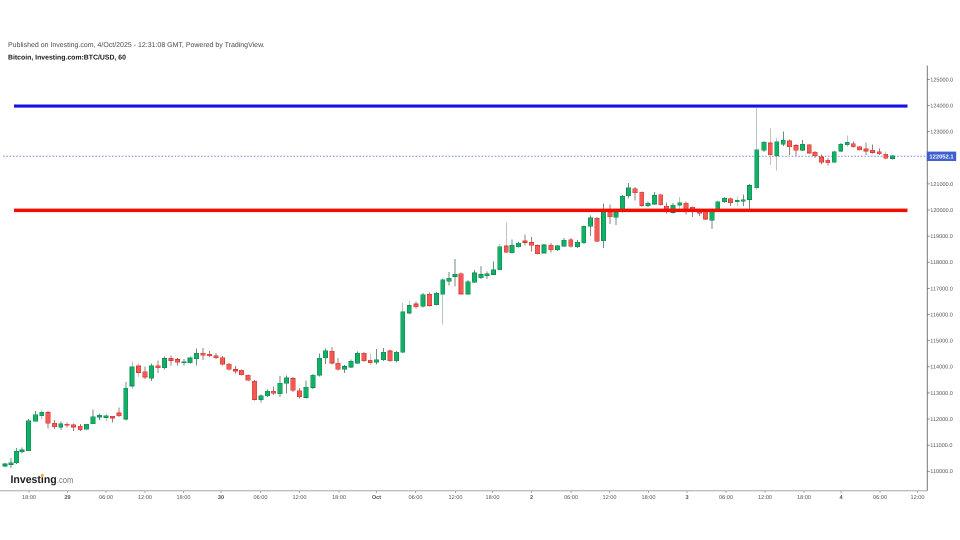  I want to click on svg-text: 4, so click(841, 498).